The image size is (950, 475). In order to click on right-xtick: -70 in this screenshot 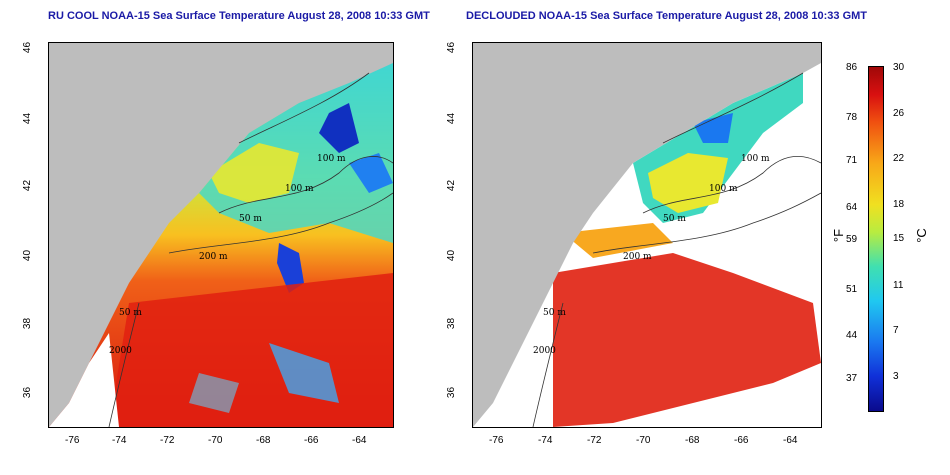, I will do `click(643, 440)`.